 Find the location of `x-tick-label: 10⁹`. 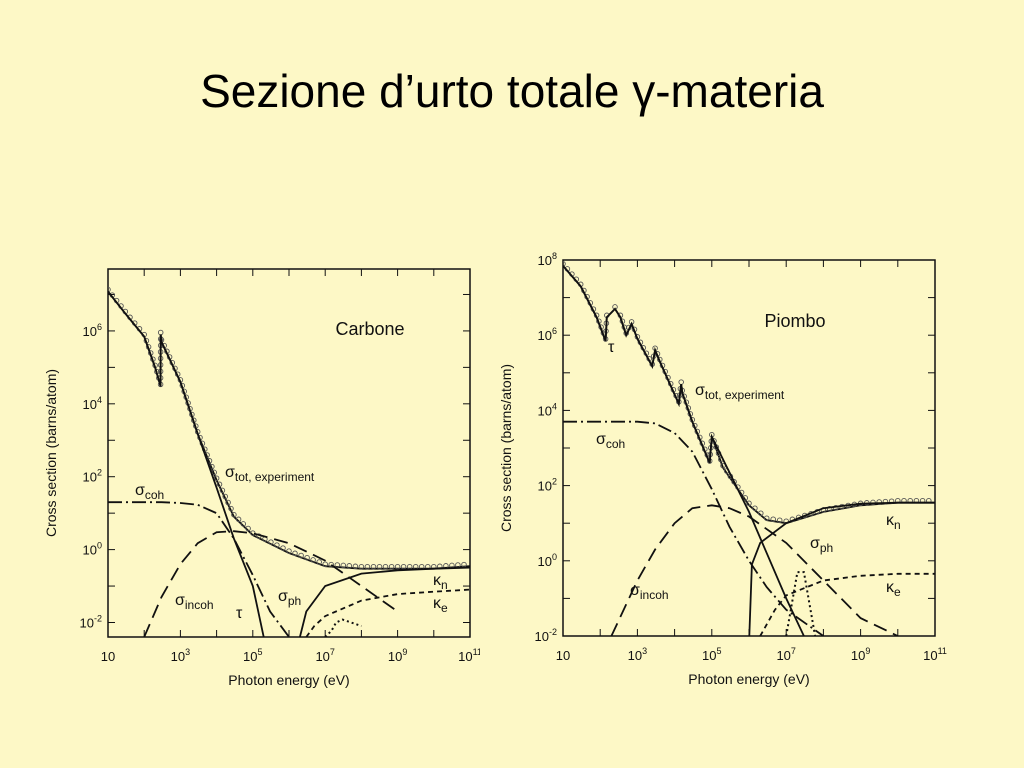

x-tick-label: 10⁹ is located at coordinates (860, 654).